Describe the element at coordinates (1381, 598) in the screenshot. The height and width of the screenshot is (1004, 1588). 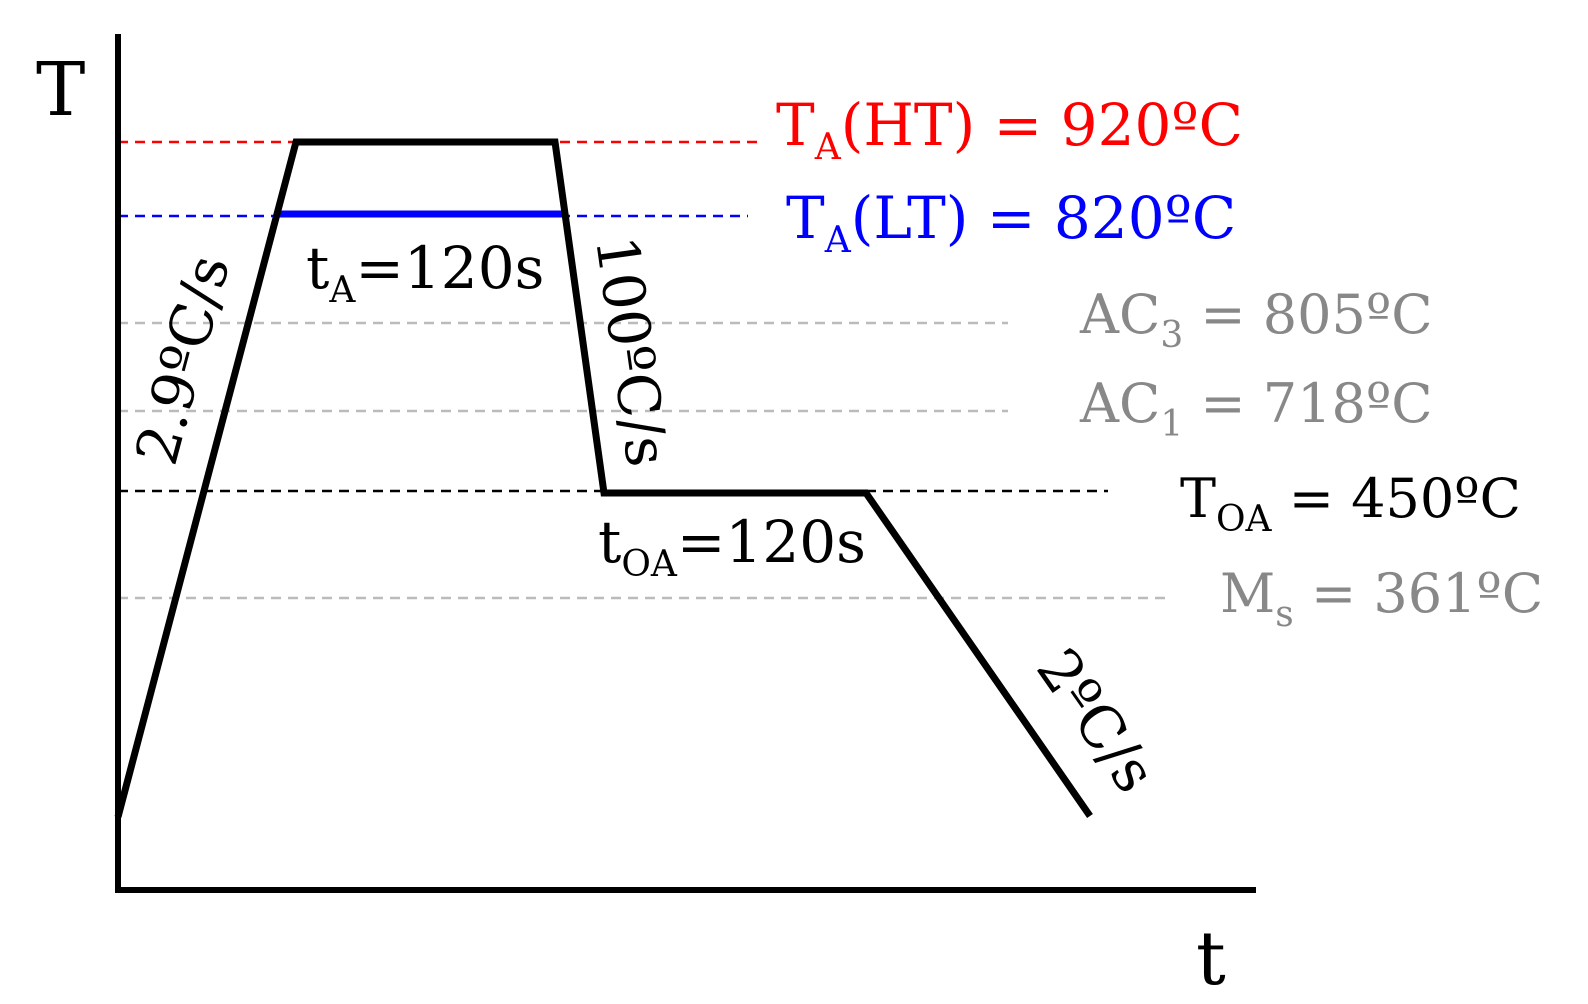
I see `ms-label: Ms = 361ºC` at that location.